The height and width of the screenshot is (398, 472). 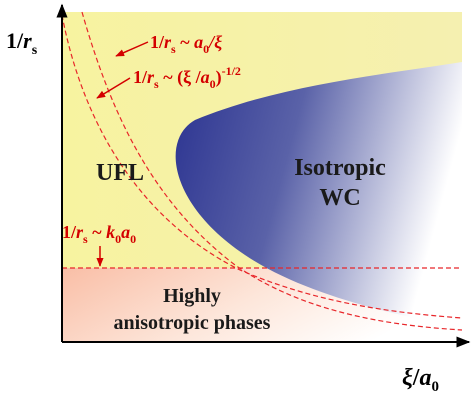 I want to click on aniso-label-line2: anisotropic phases, so click(x=192, y=323).